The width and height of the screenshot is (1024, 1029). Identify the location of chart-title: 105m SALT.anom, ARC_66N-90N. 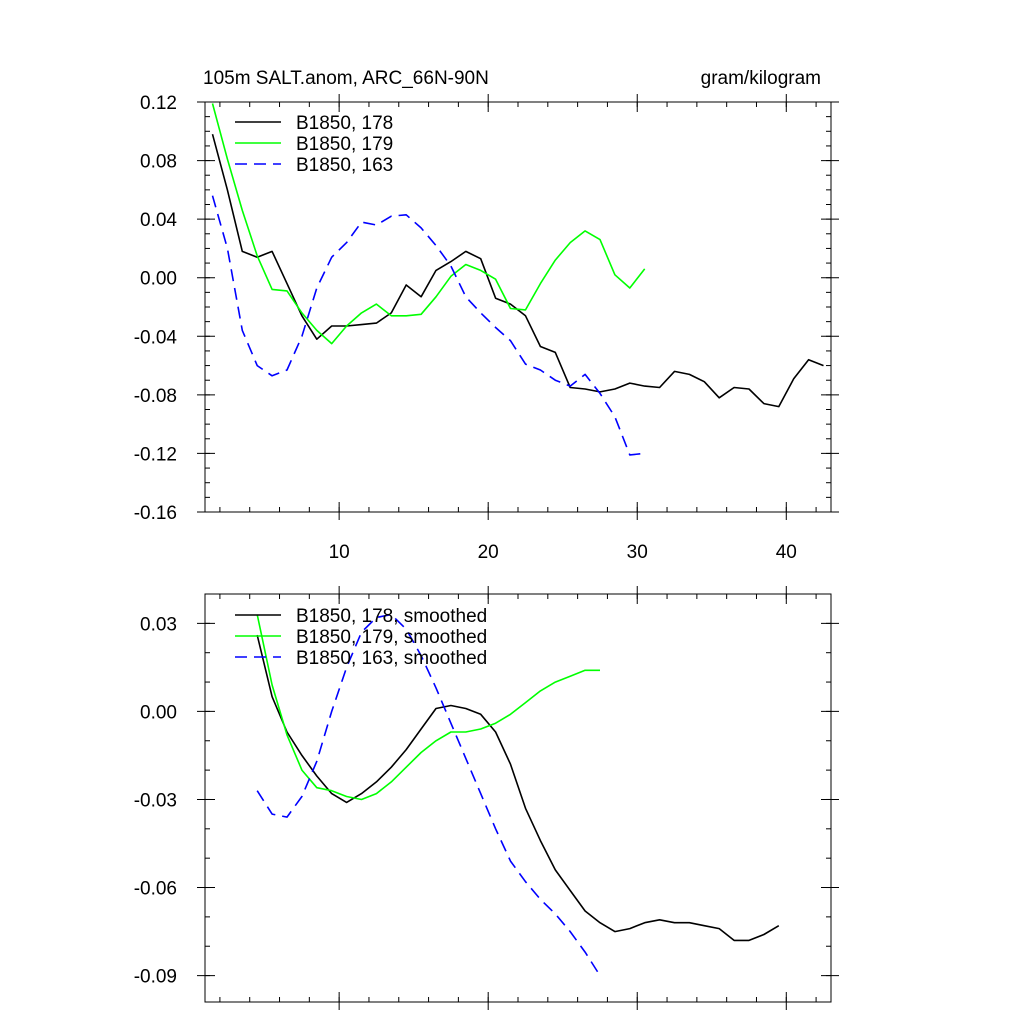
(346, 78).